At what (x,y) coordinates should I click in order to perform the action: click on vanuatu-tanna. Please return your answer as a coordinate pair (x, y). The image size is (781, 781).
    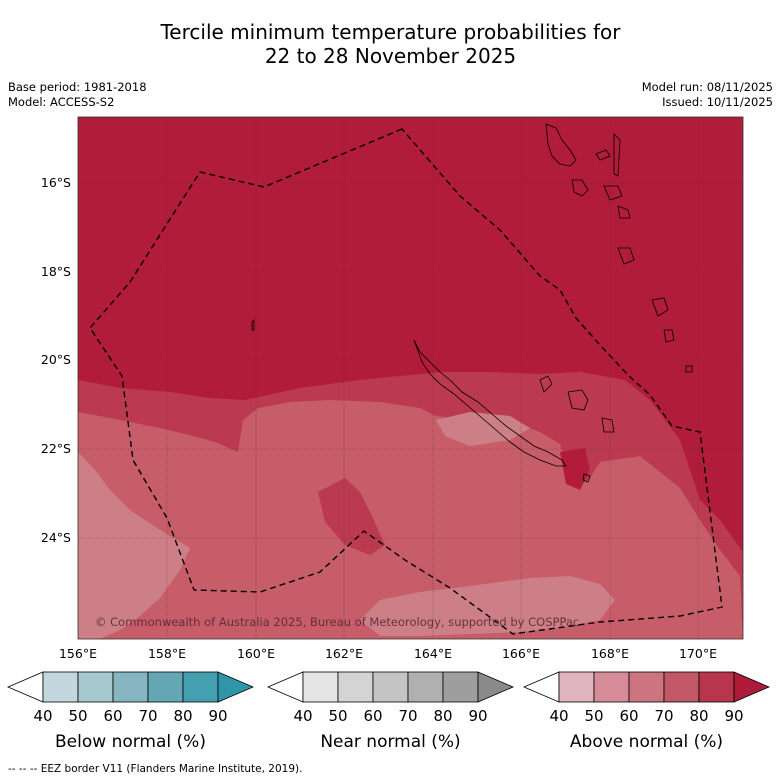
    Looking at the image, I should click on (660, 307).